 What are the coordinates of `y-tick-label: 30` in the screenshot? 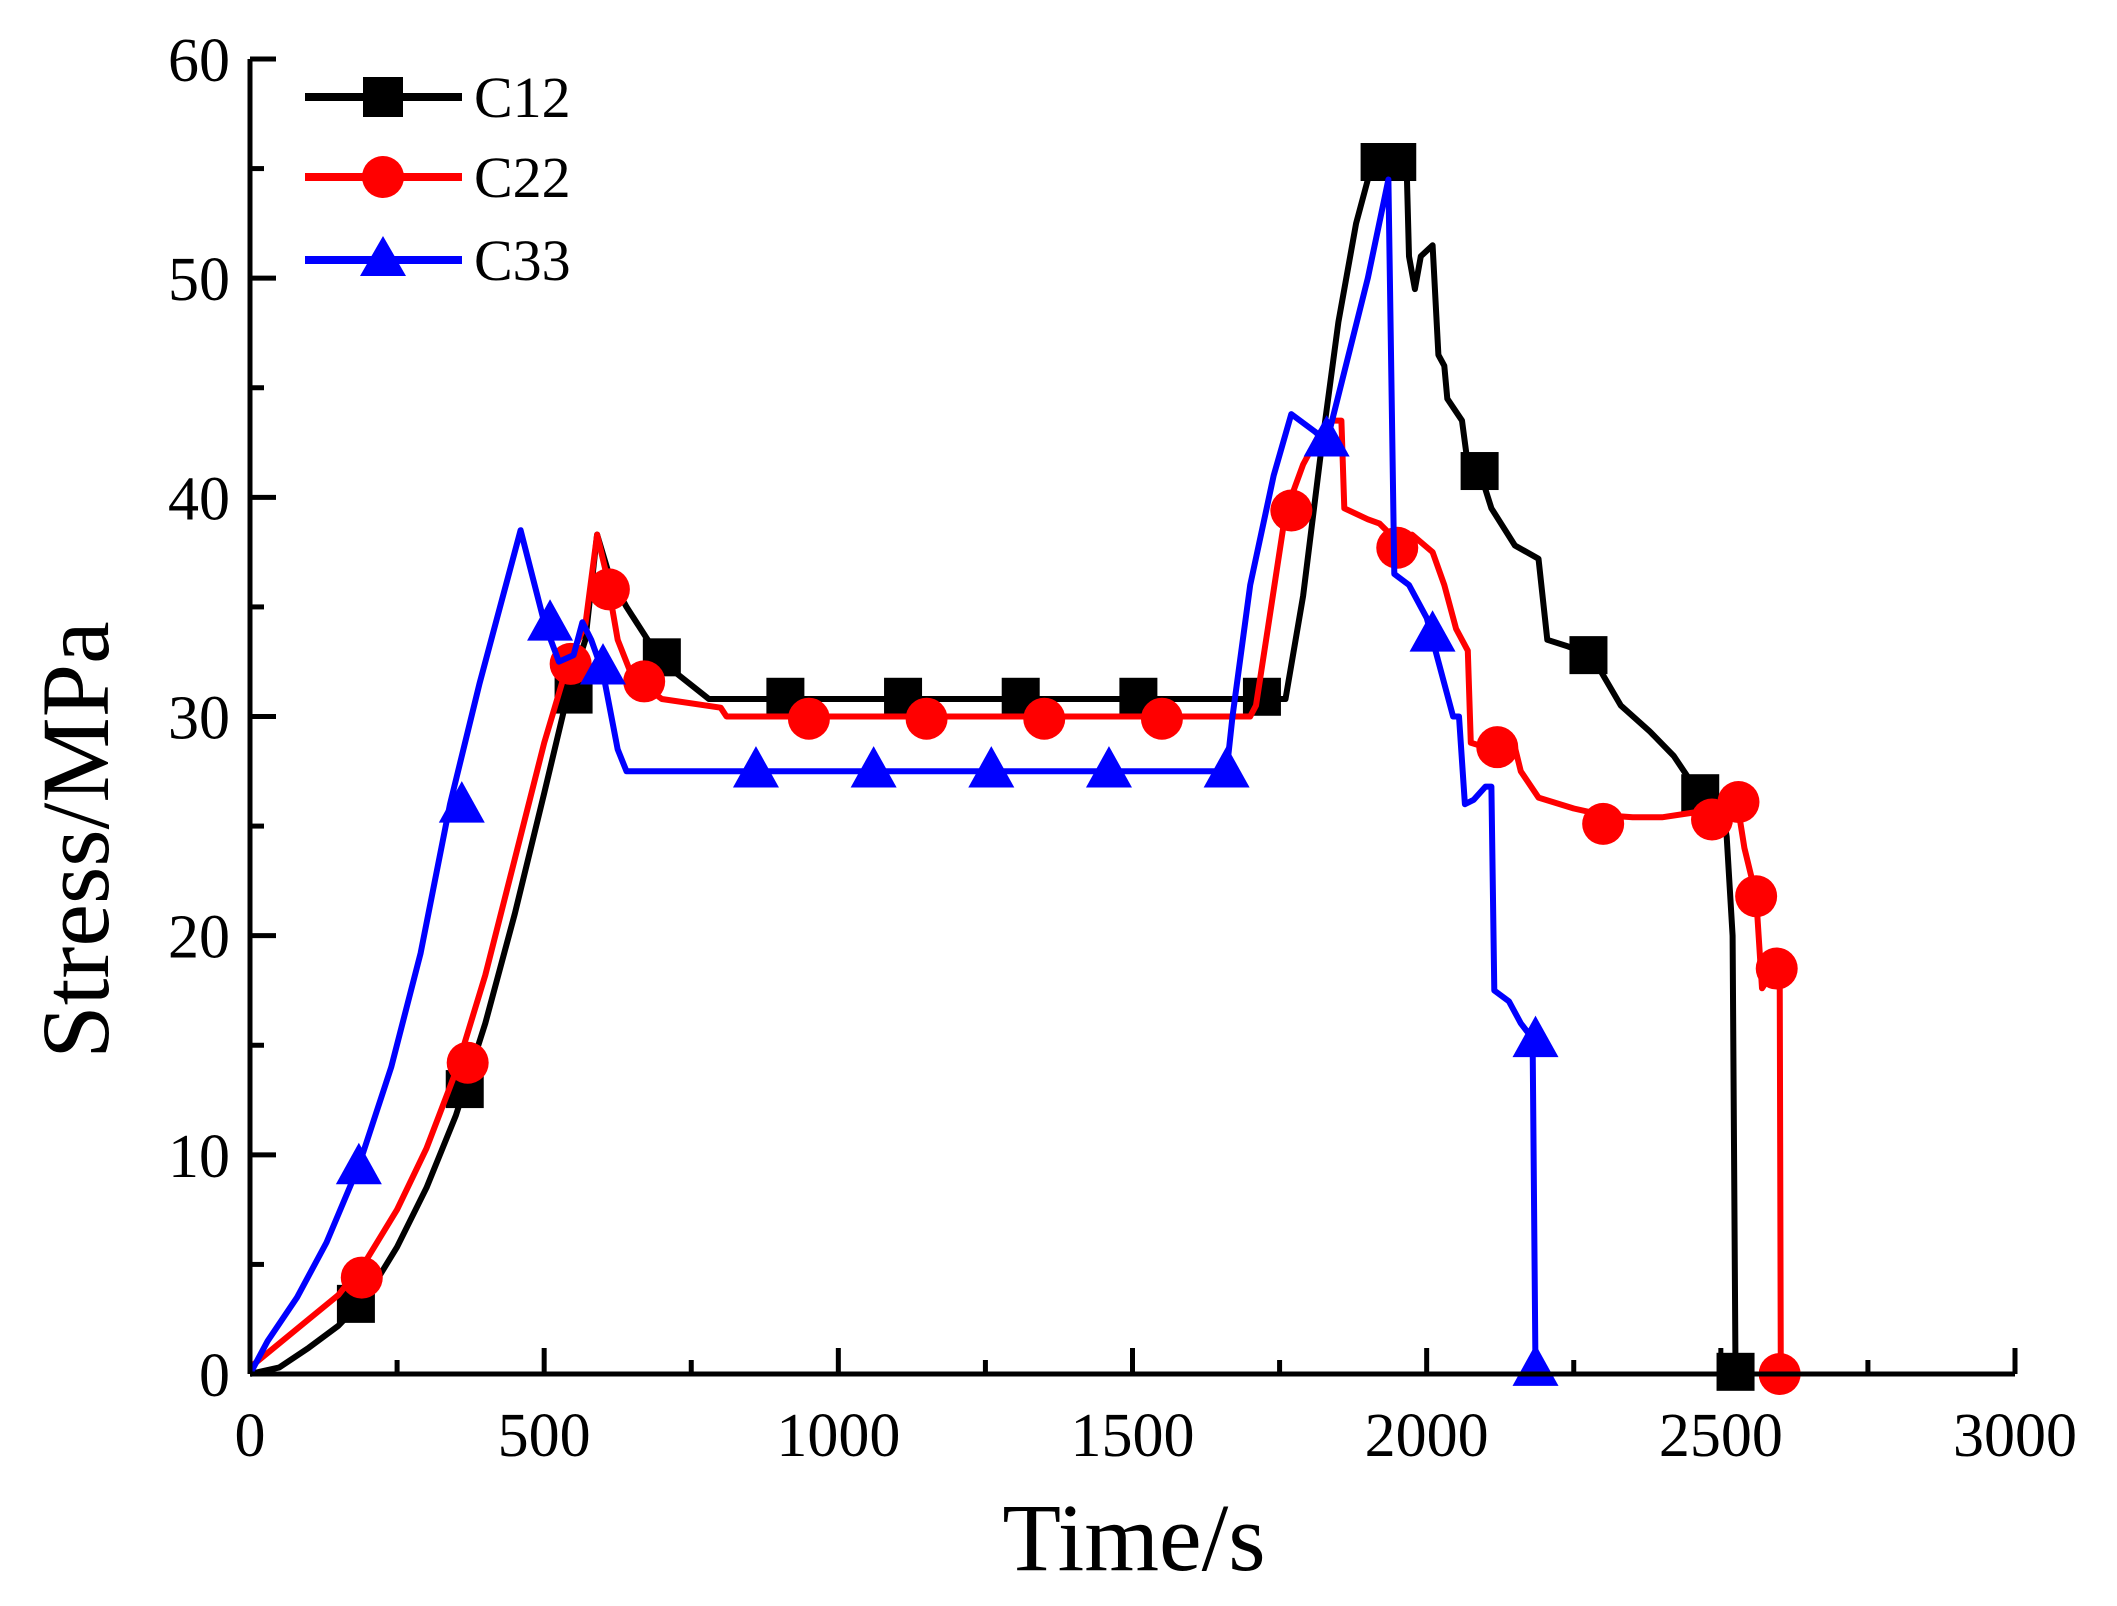 It's located at (199, 719).